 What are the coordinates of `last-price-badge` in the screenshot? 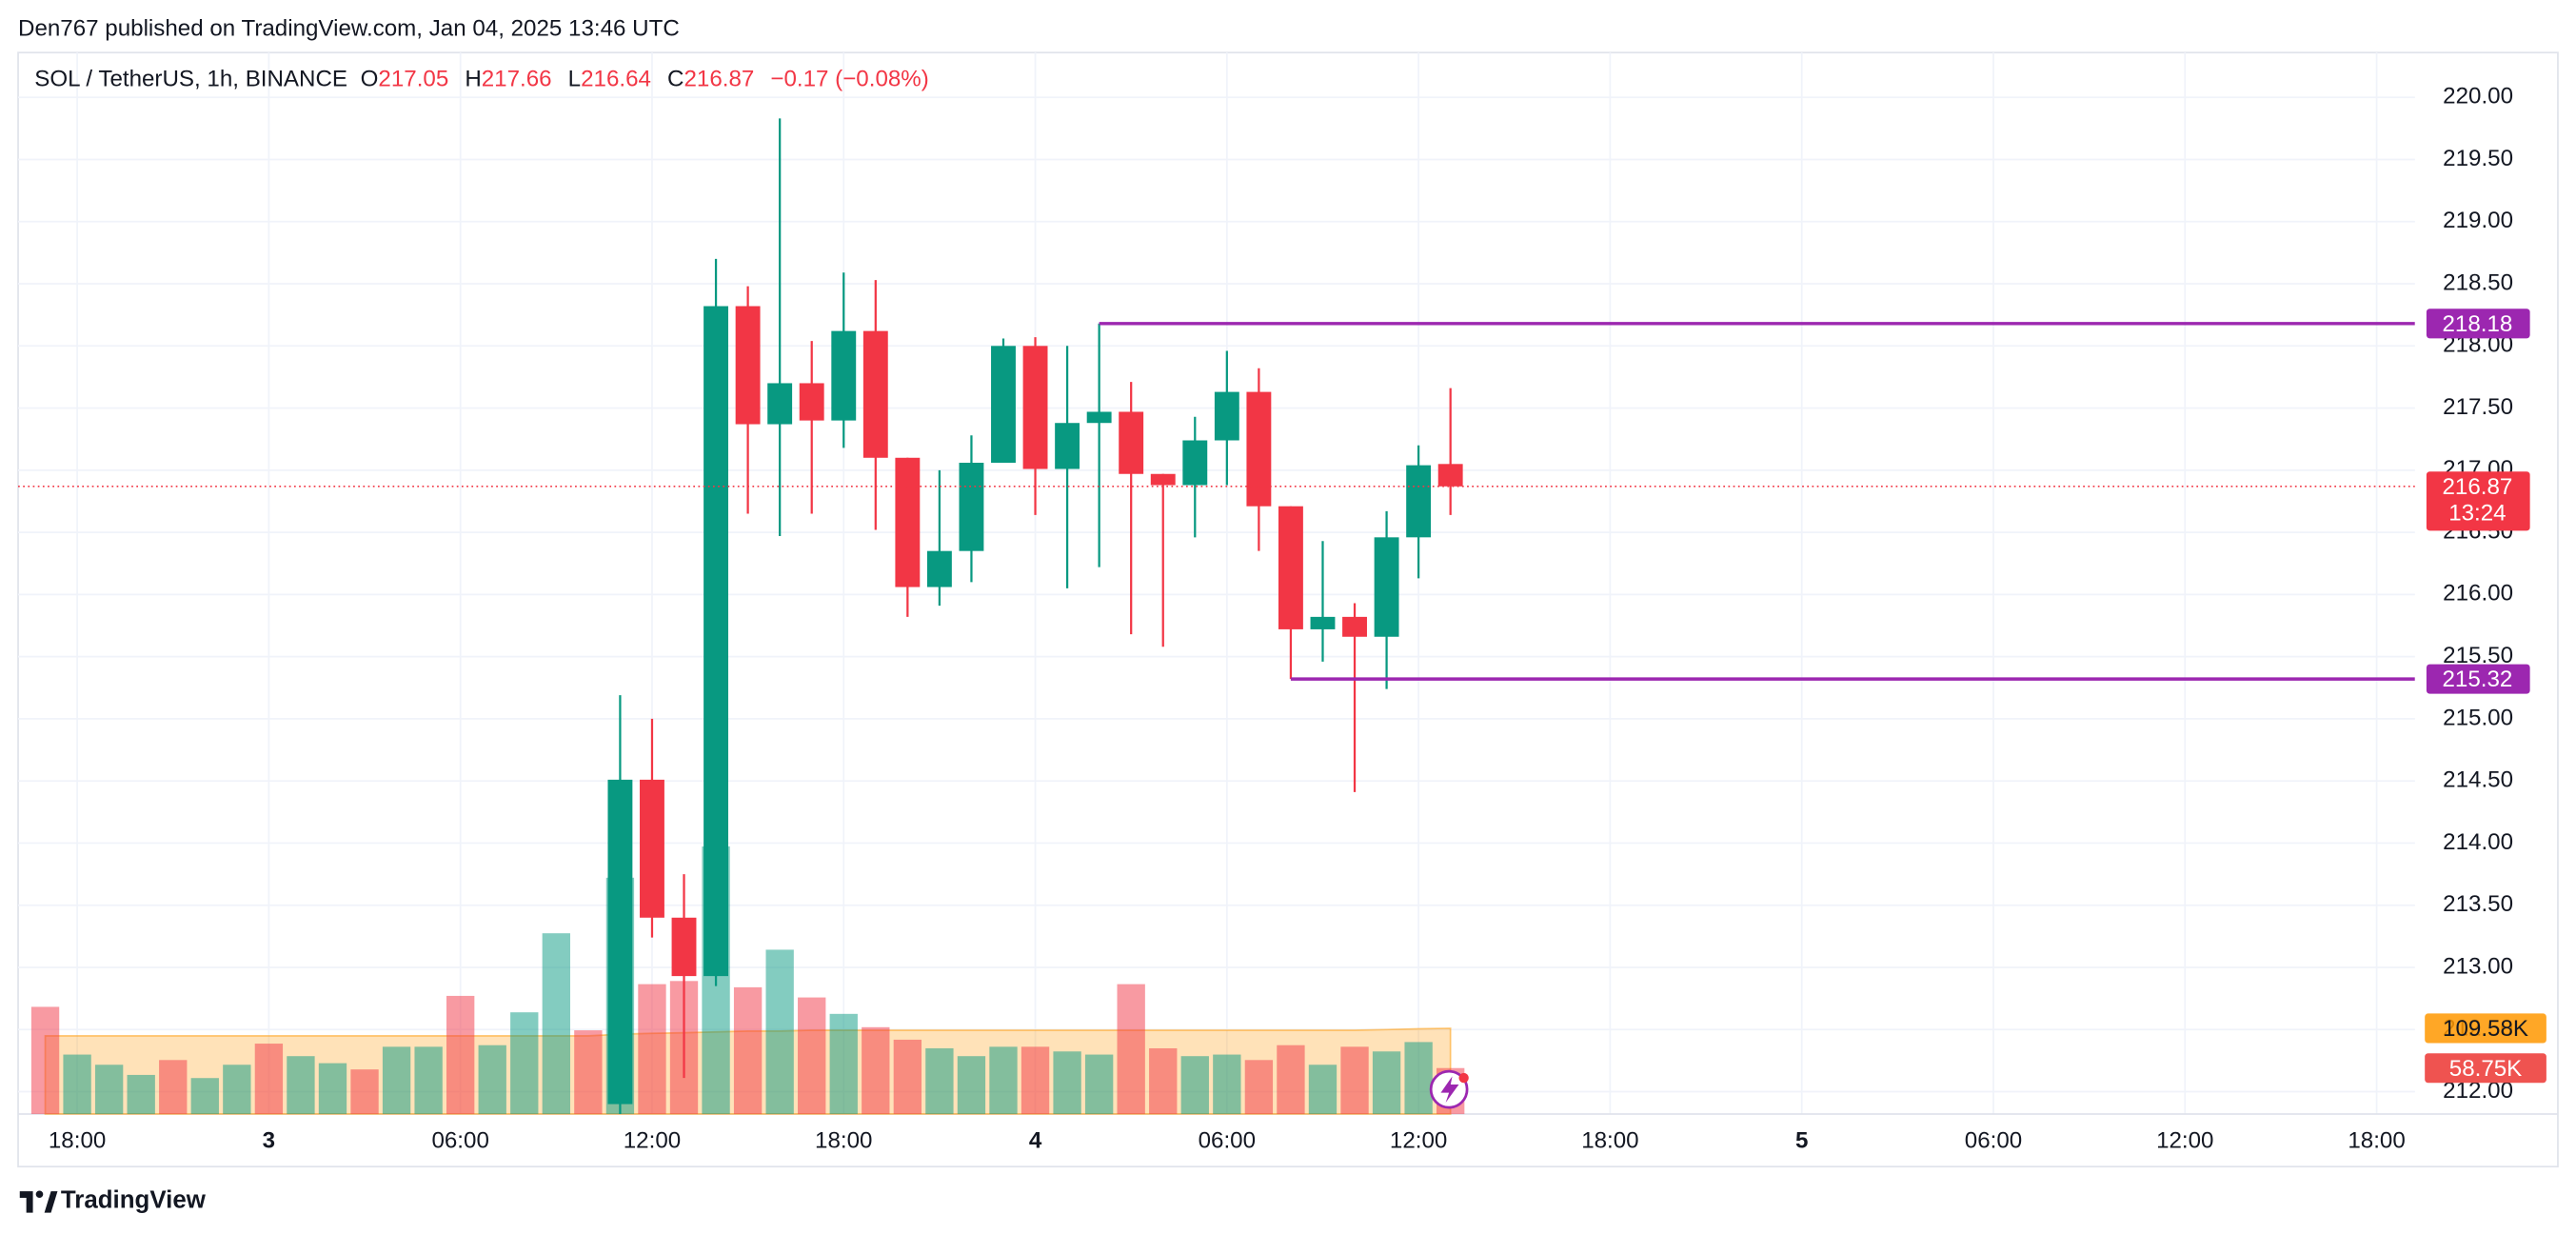 It's located at (2478, 501).